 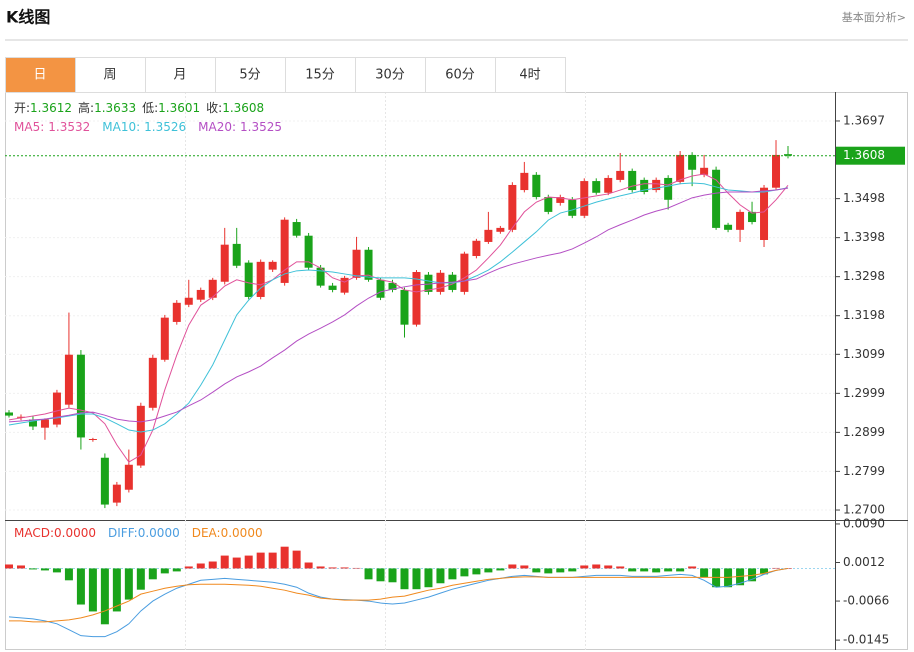 I want to click on info-label: 收:, so click(x=214, y=108).